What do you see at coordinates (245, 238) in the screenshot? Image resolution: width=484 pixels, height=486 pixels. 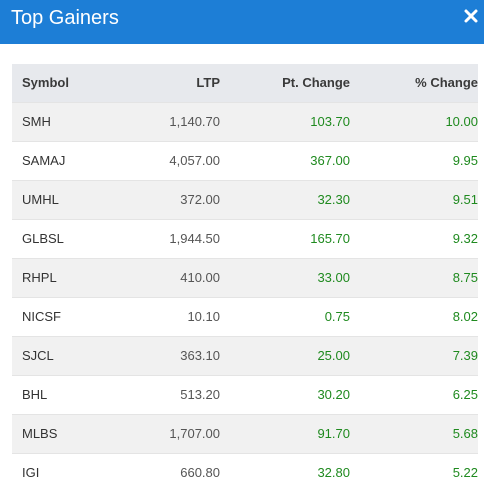 I see `table-row: GLBSL 1,944.50 165.70 9.32` at bounding box center [245, 238].